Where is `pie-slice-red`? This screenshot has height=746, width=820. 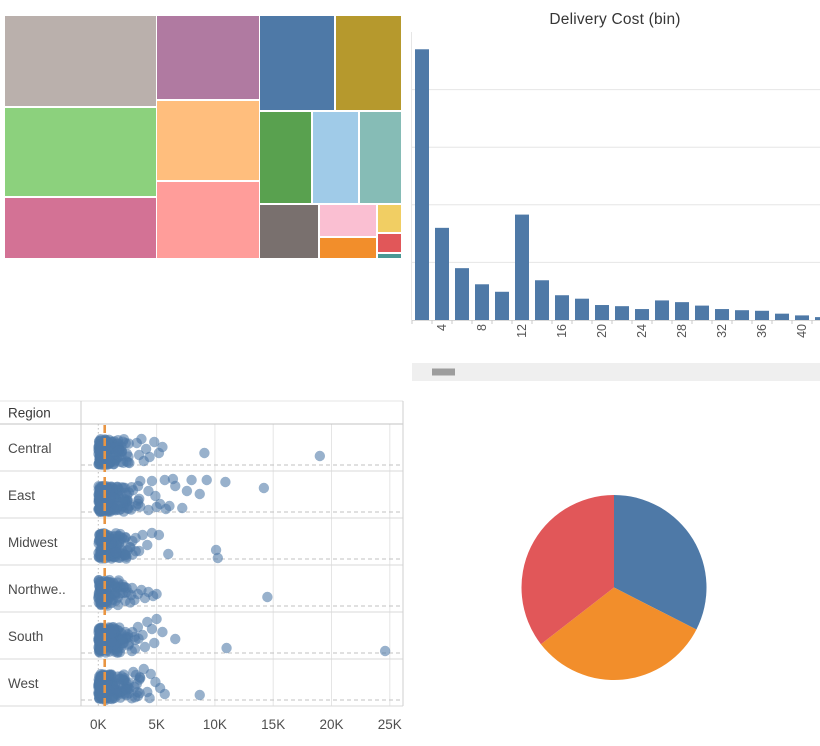
pie-slice-red is located at coordinates (568, 570).